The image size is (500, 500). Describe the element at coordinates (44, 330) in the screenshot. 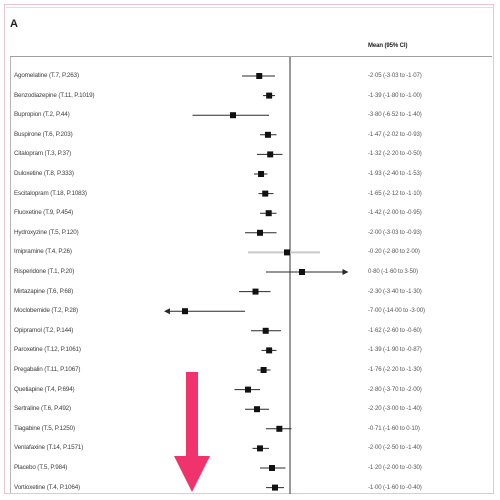

I see `row-label: Opipramol (T.2, P.144)` at that location.